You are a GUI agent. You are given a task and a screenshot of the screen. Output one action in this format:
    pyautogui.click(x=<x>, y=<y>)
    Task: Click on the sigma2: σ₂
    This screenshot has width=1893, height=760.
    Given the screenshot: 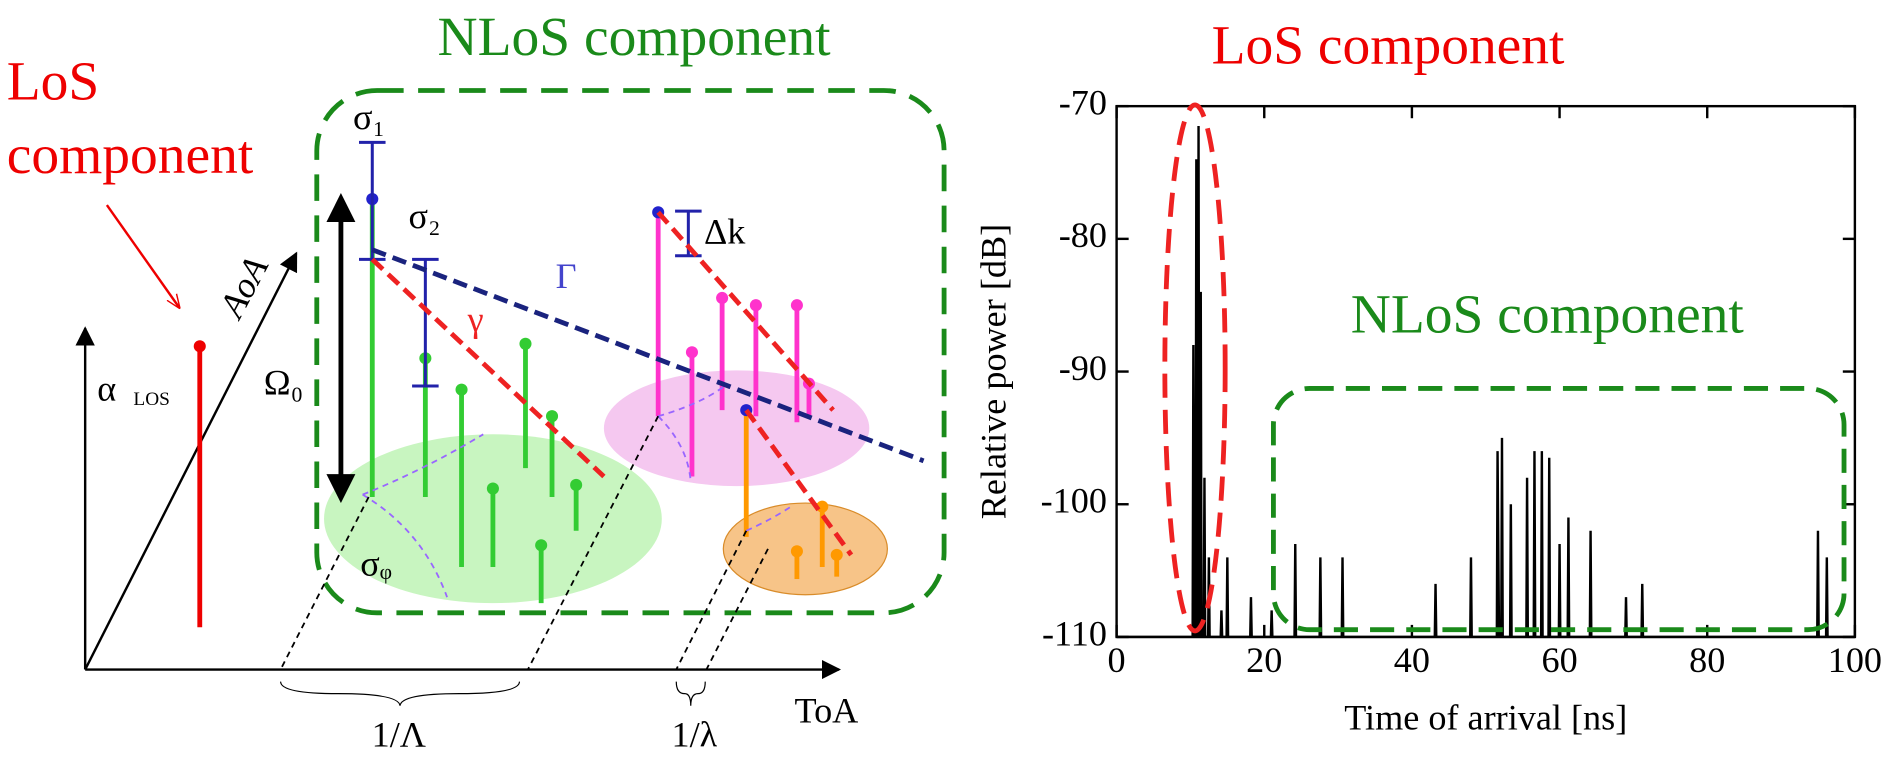 What is the action you would take?
    pyautogui.click(x=424, y=216)
    